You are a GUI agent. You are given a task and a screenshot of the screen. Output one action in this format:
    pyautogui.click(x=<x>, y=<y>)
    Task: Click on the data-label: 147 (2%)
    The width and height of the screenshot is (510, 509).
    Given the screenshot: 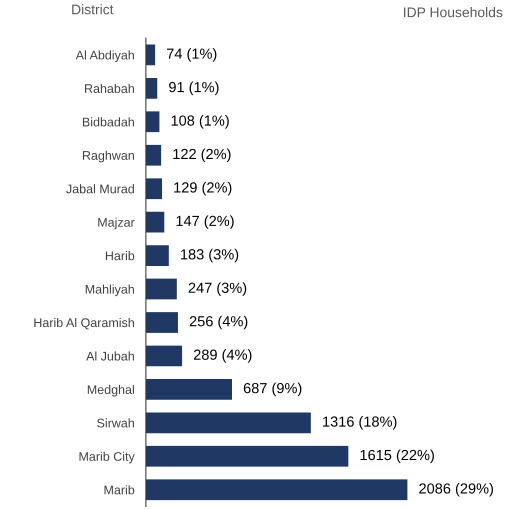 What is the action you would take?
    pyautogui.click(x=205, y=222)
    